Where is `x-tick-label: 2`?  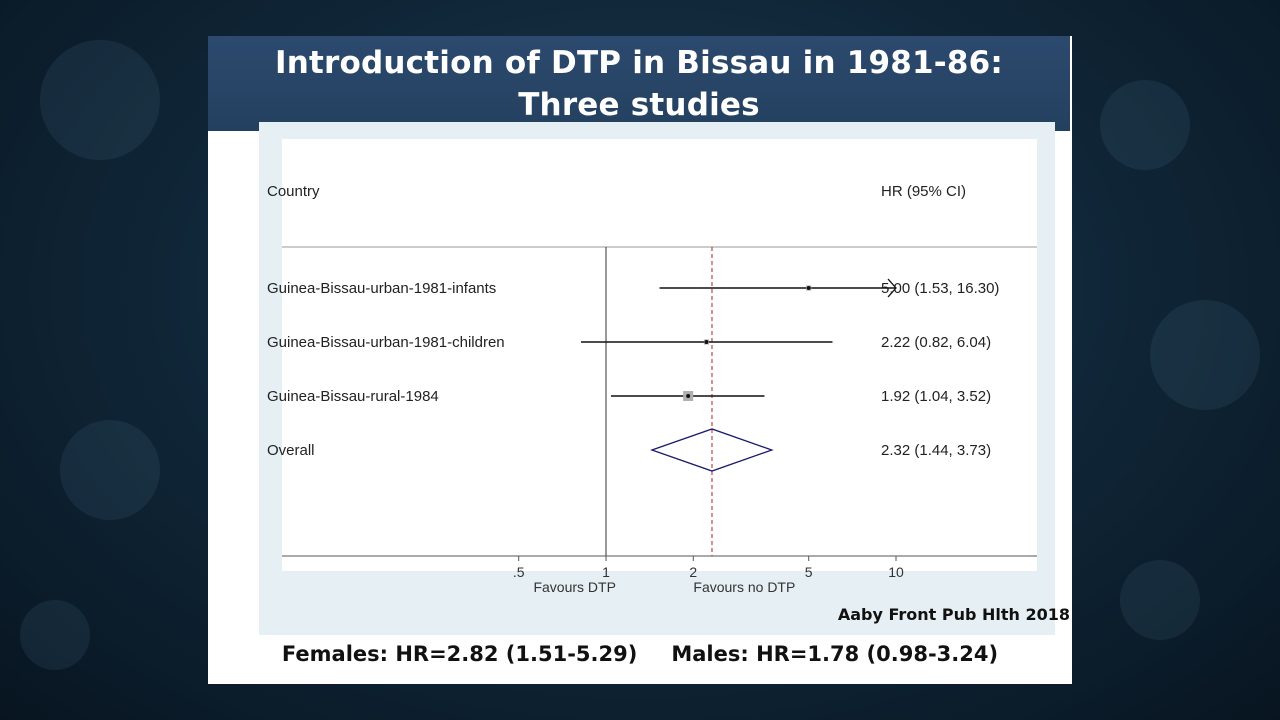 x-tick-label: 2 is located at coordinates (693, 572).